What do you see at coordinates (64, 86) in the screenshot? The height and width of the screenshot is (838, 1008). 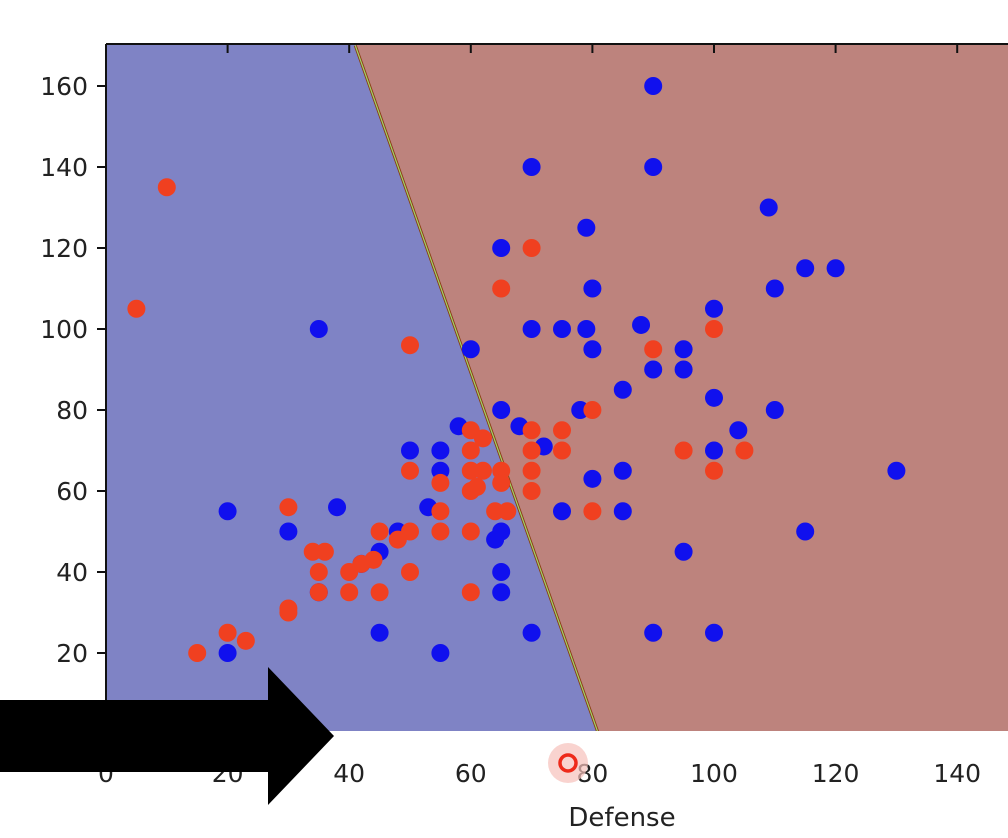 I see `y-tick-label-160: 160` at bounding box center [64, 86].